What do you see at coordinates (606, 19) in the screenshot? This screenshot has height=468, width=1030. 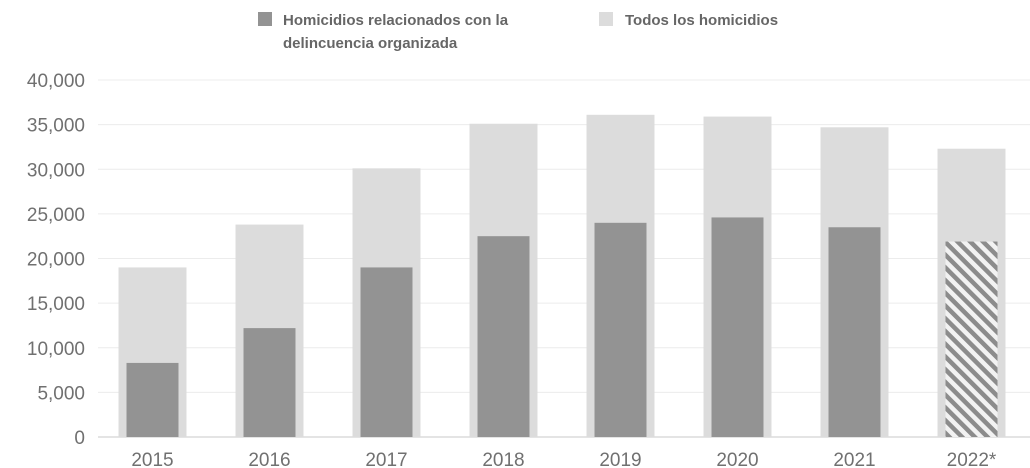 I see `legend-swatch-all` at bounding box center [606, 19].